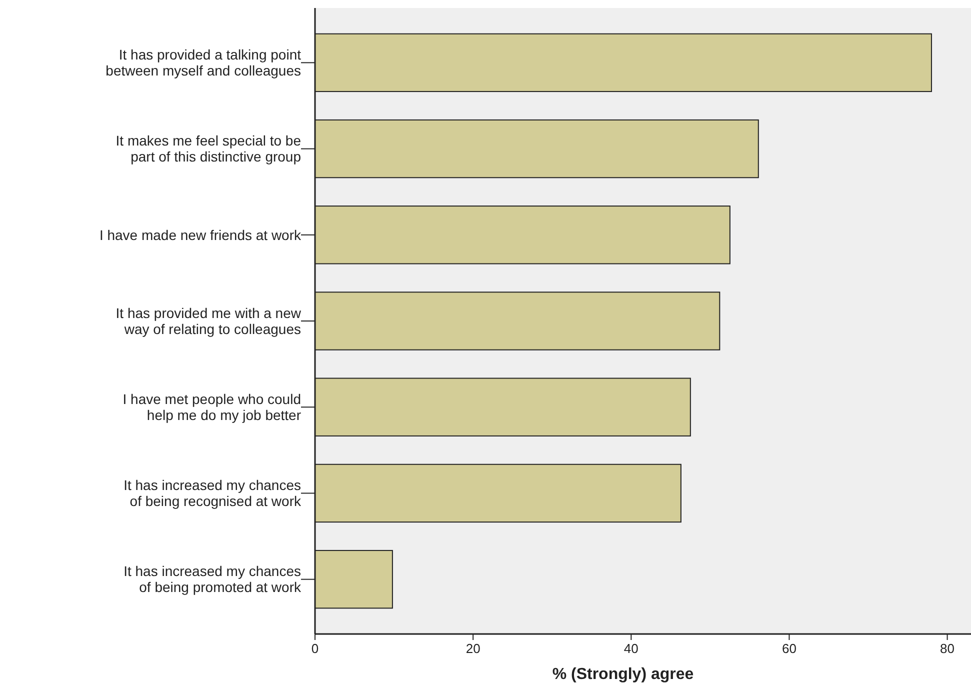 The image size is (971, 689). Describe the element at coordinates (200, 234) in the screenshot. I see `y-tick-label: I have made new friends at work` at that location.